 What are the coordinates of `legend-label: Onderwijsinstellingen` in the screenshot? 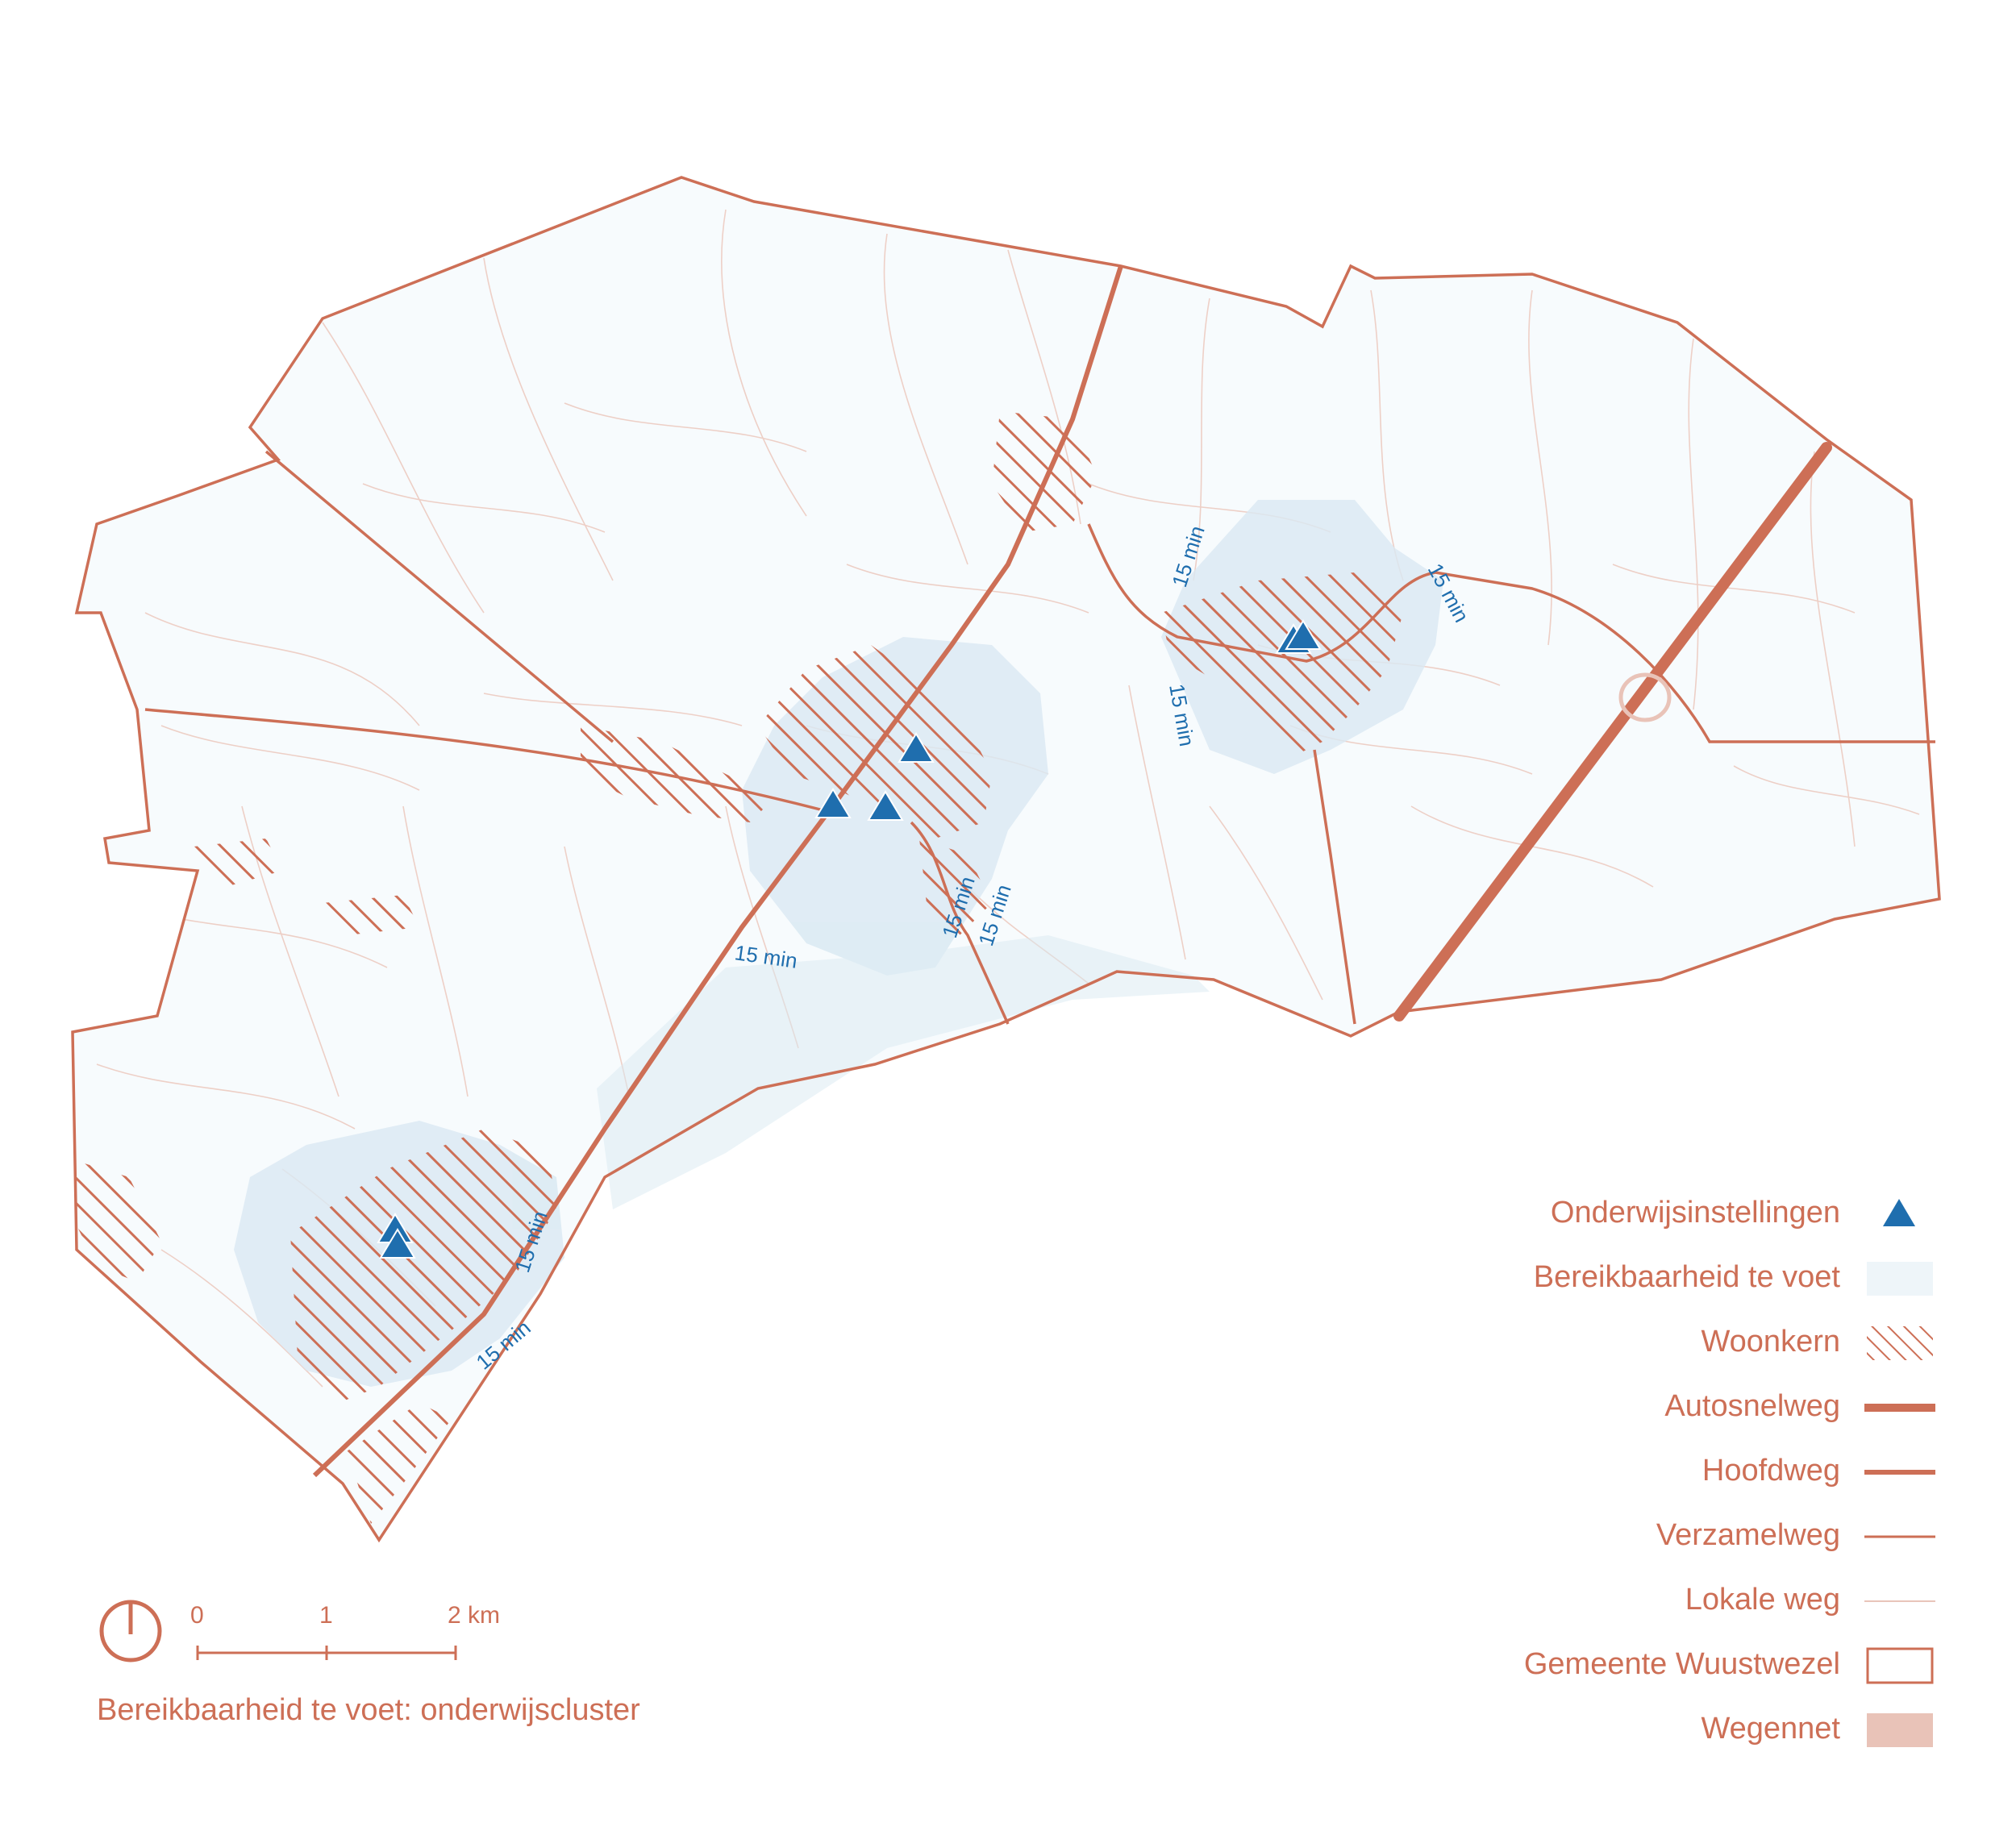 It's located at (1695, 1213).